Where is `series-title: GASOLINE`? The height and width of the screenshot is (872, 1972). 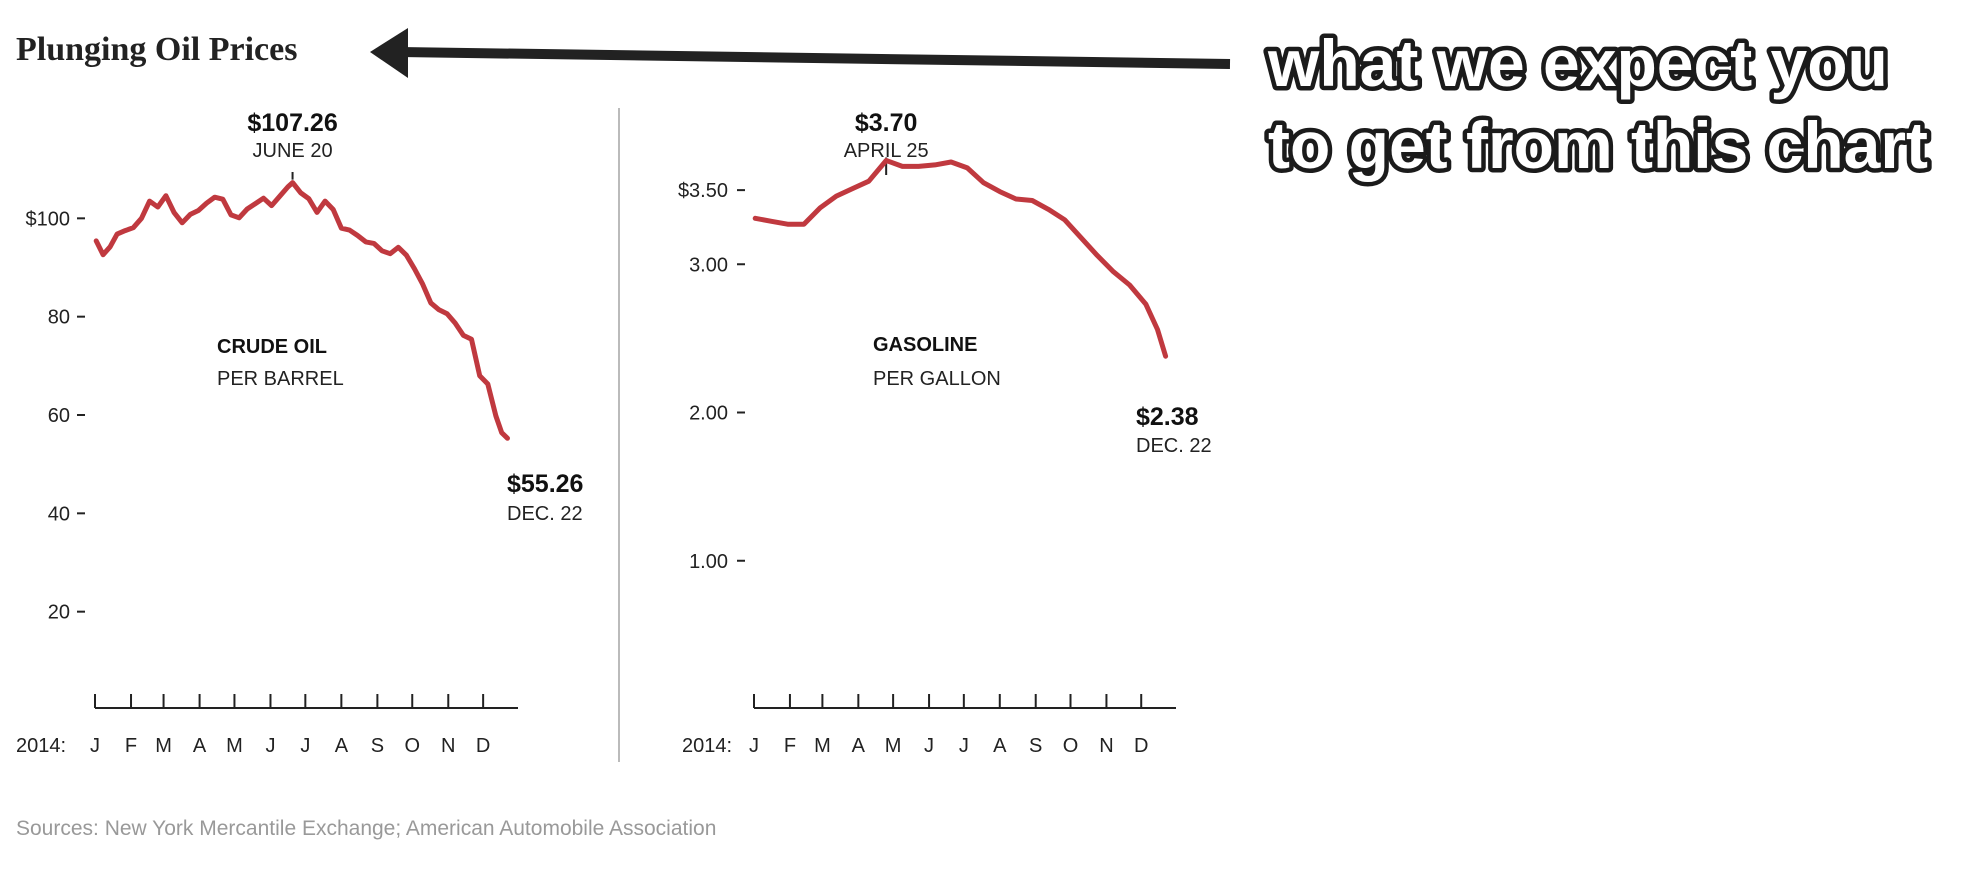
series-title: GASOLINE is located at coordinates (925, 345).